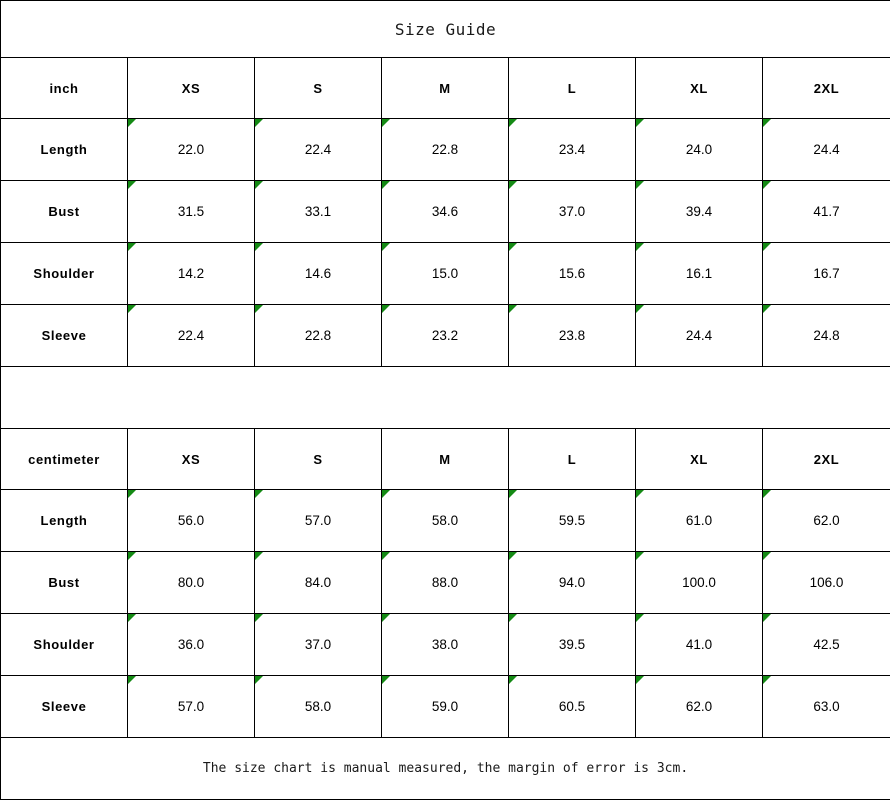 This screenshot has width=890, height=800. Describe the element at coordinates (191, 521) in the screenshot. I see `measurement-value: 56.0` at that location.